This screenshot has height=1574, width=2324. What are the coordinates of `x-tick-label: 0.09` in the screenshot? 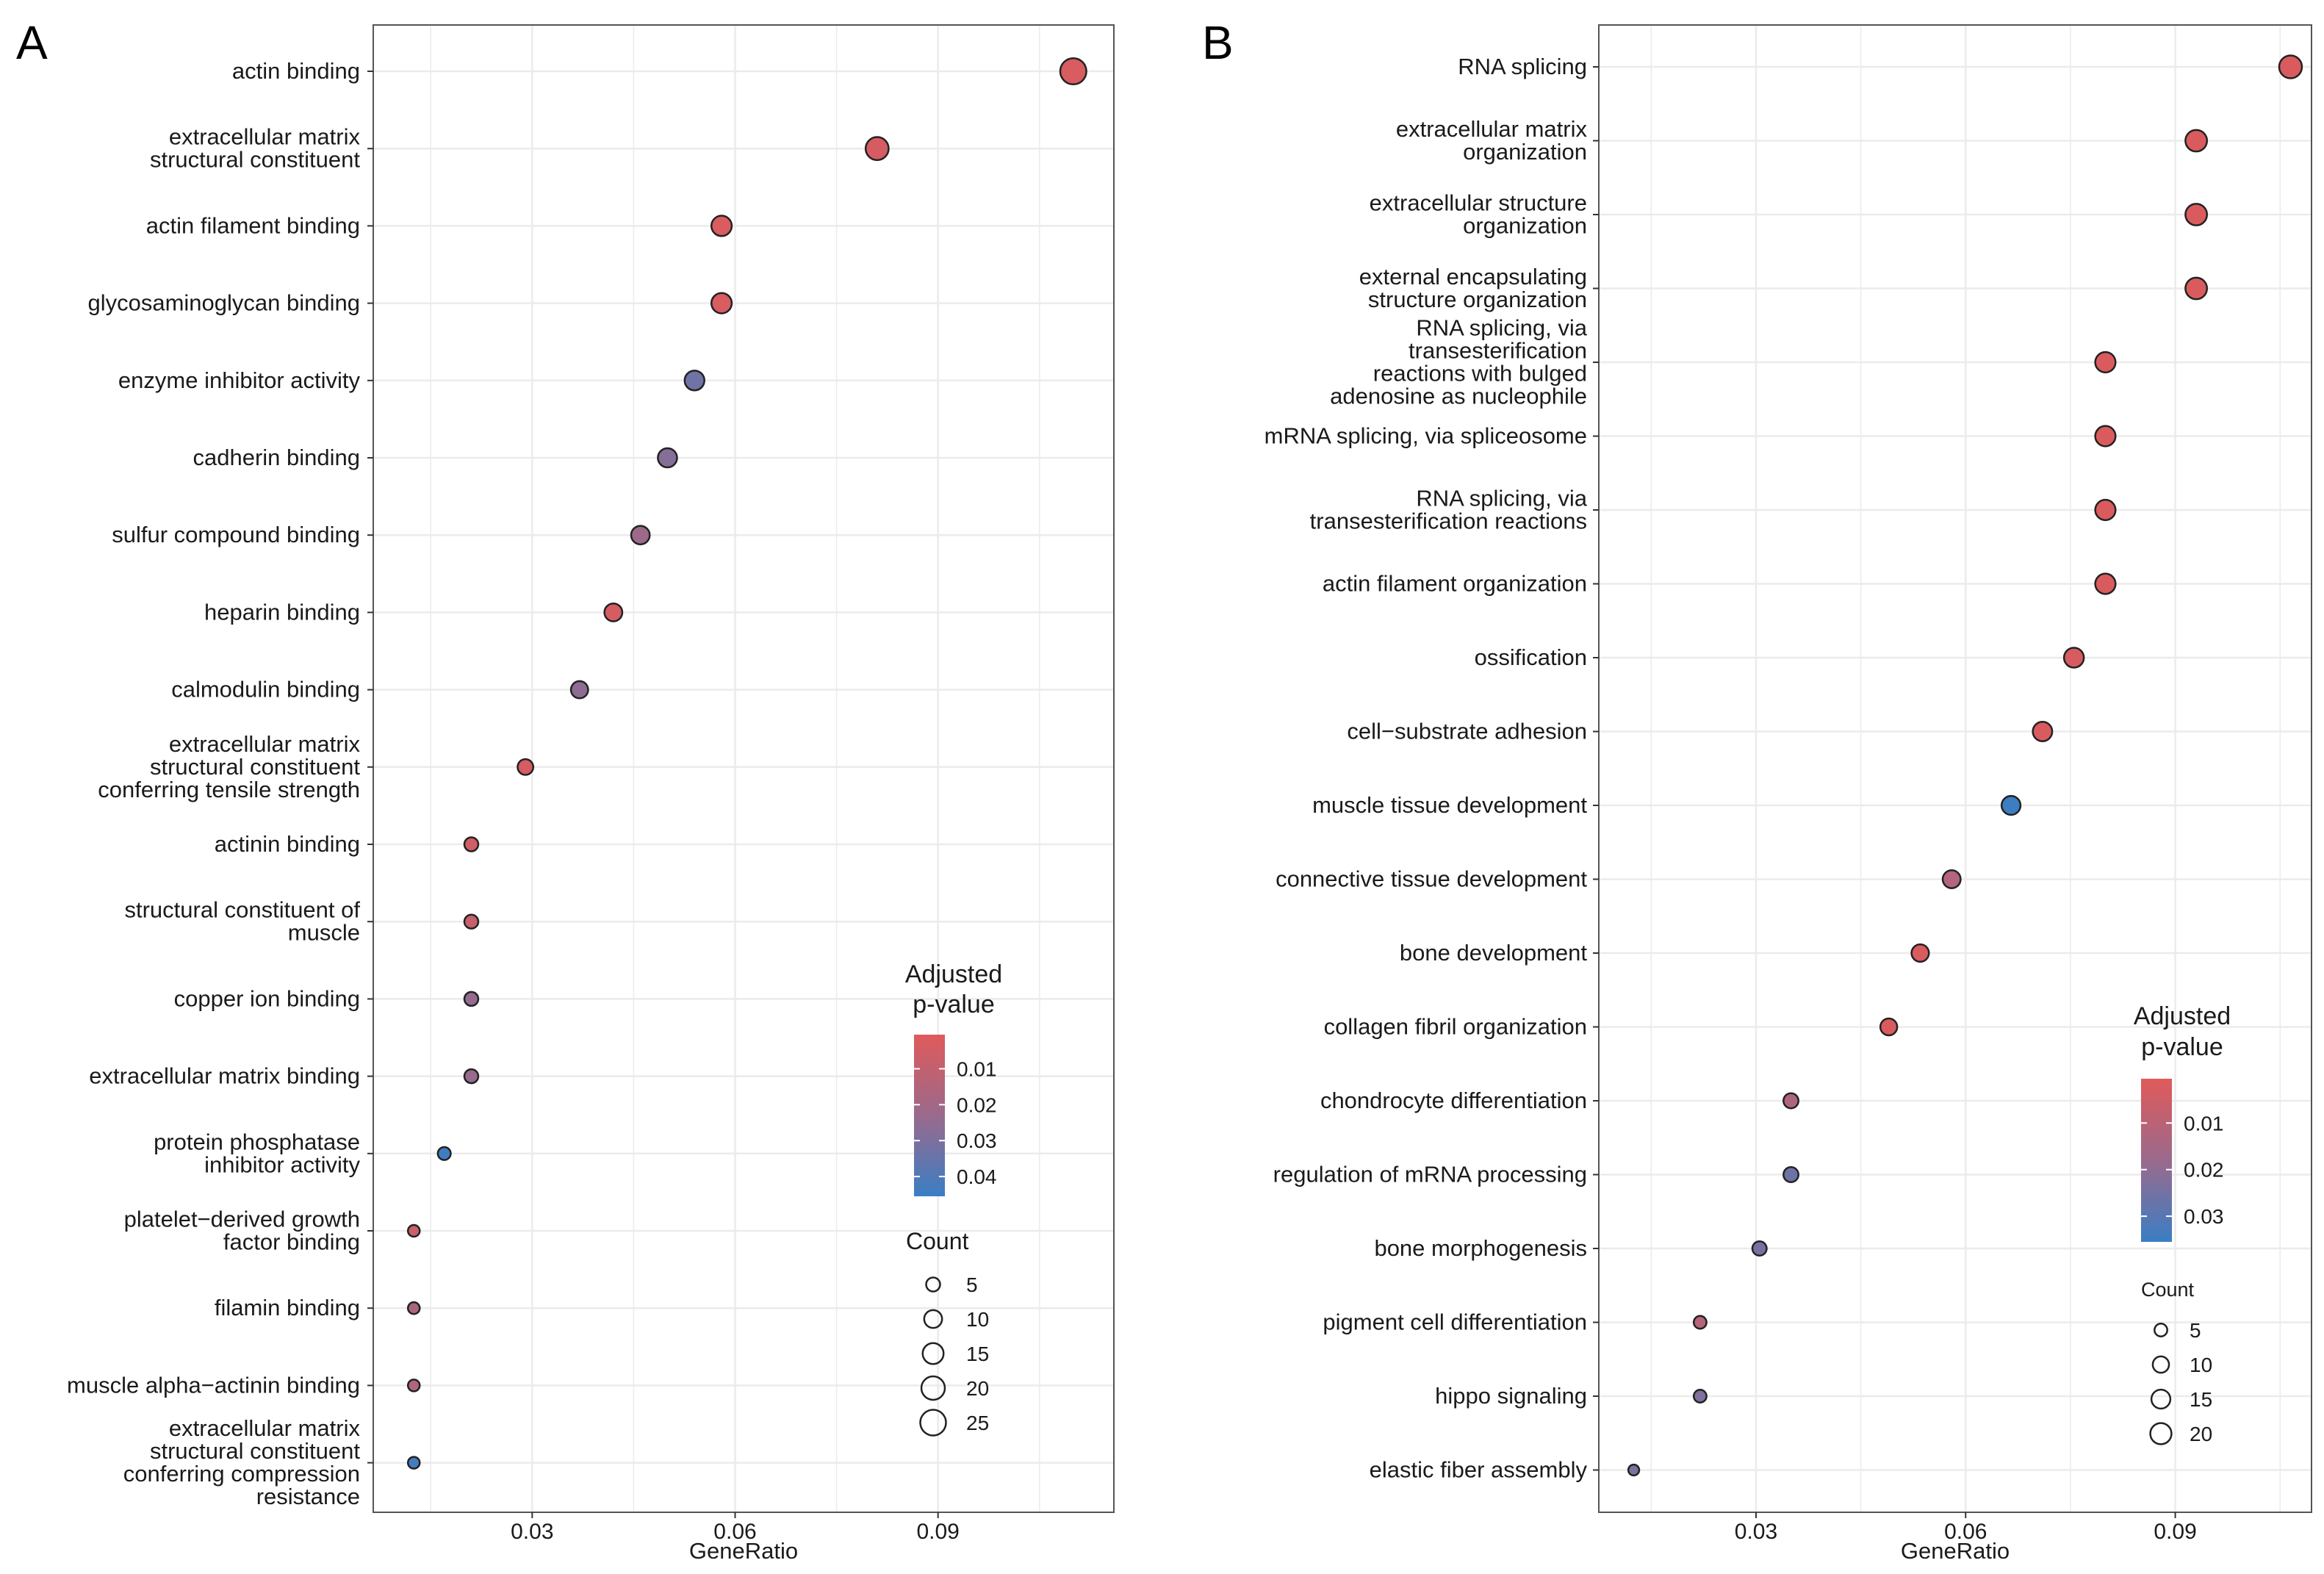 It's located at (2175, 1532).